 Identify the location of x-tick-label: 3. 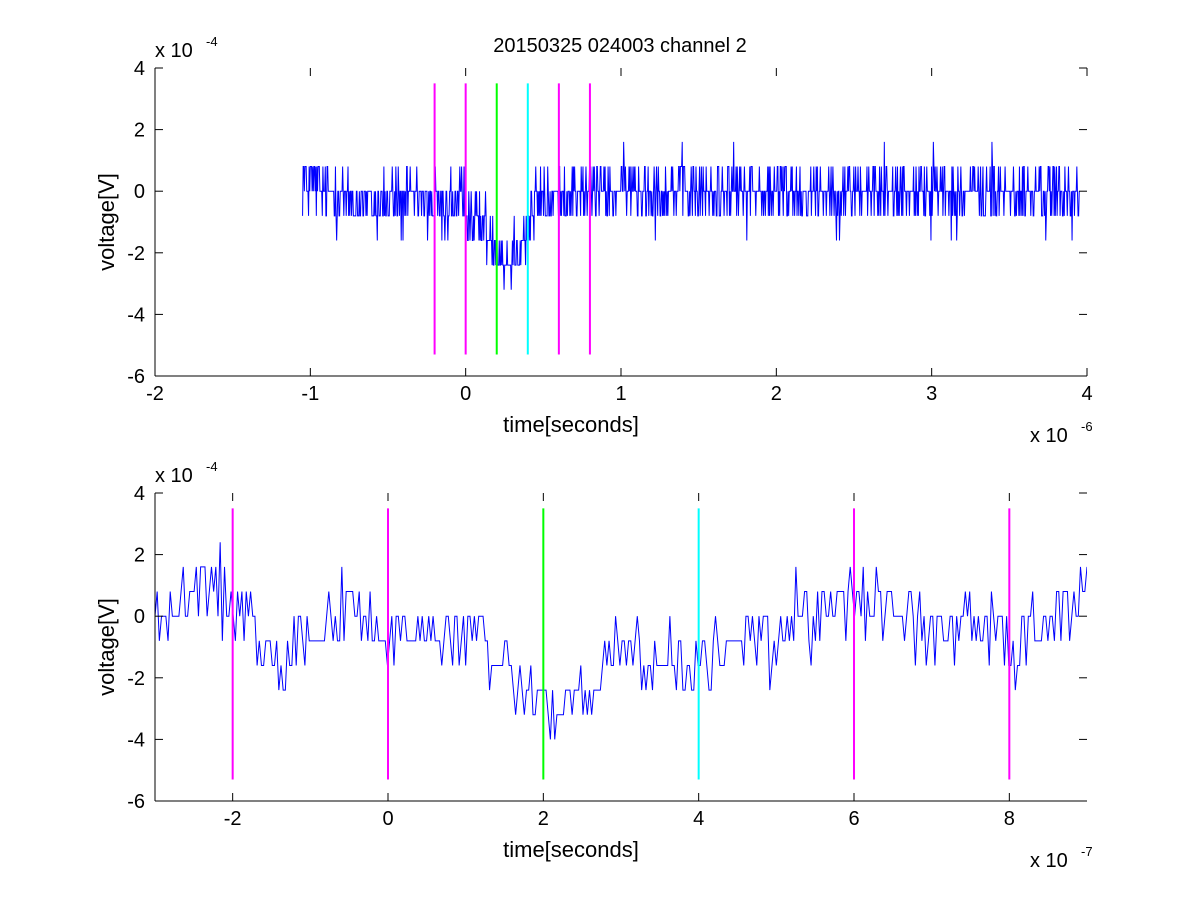
(931, 394).